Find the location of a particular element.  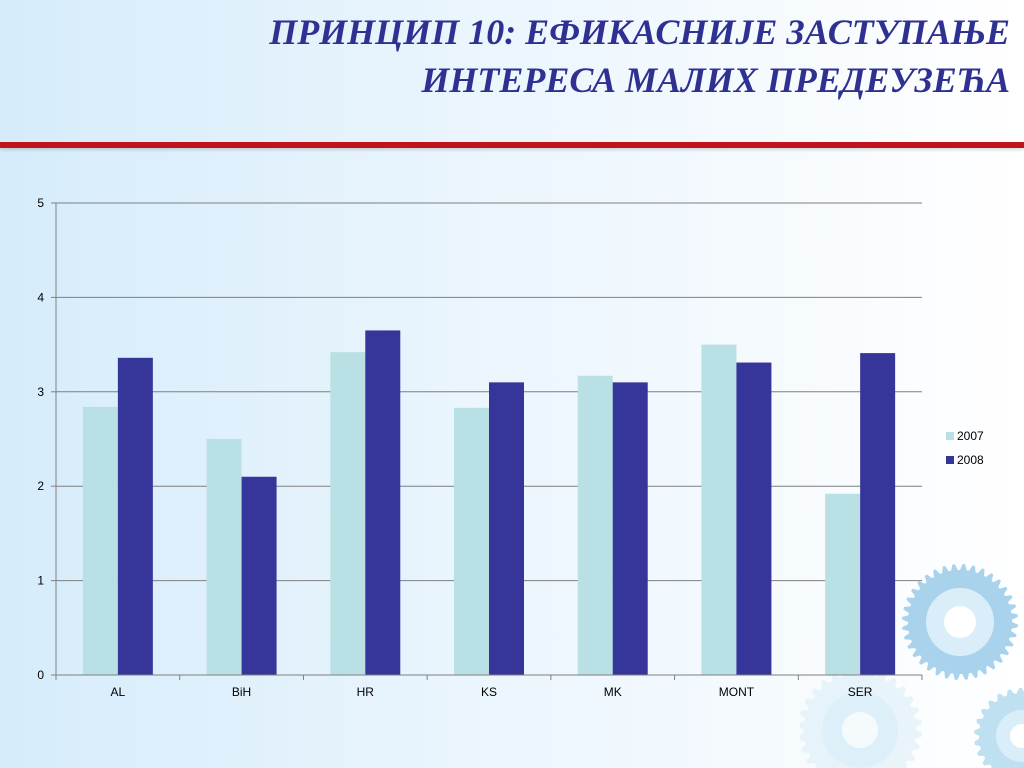

y-tick-label: 3 is located at coordinates (40, 392).